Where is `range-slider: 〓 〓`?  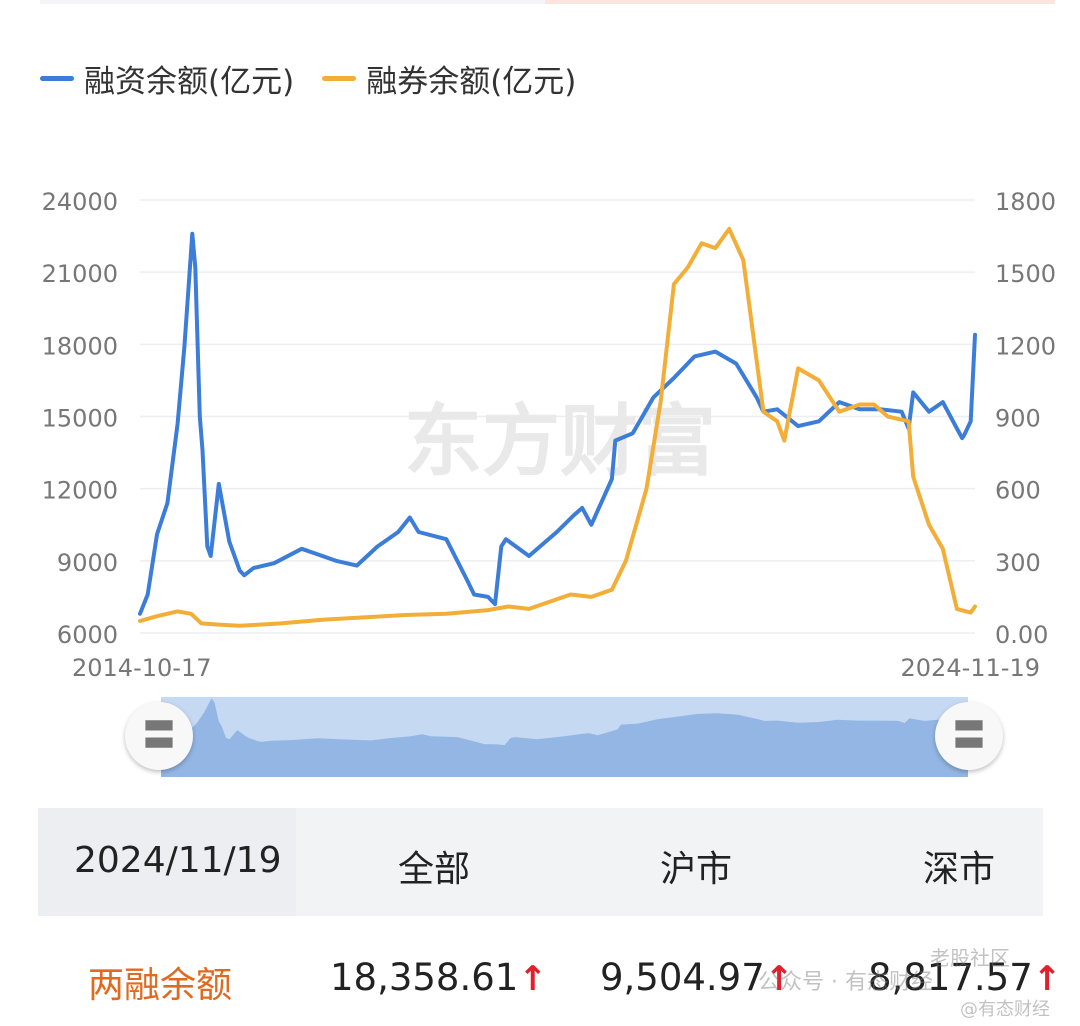
range-slider: 〓 〓 is located at coordinates (565, 737).